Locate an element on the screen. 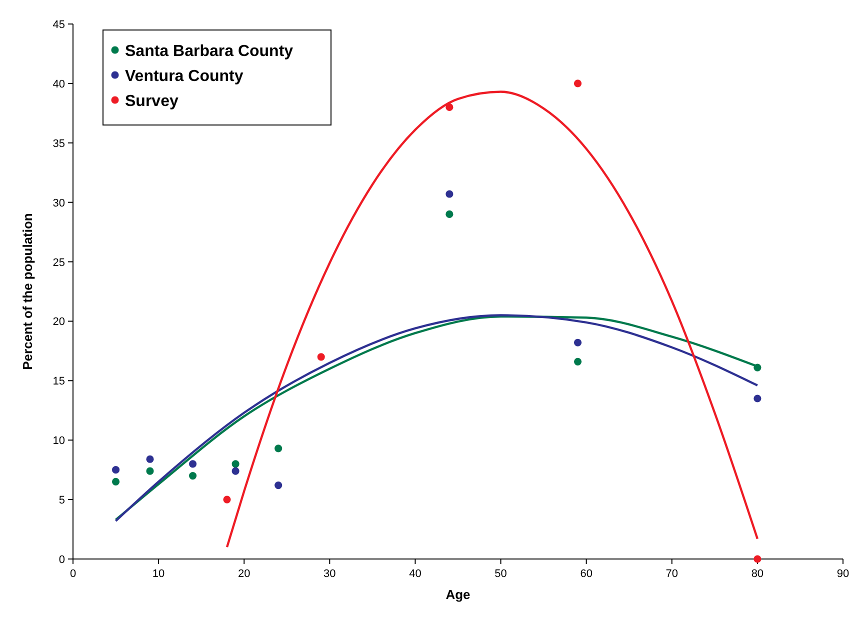 This screenshot has width=865, height=619. y-tick-label: 15 is located at coordinates (58, 382).